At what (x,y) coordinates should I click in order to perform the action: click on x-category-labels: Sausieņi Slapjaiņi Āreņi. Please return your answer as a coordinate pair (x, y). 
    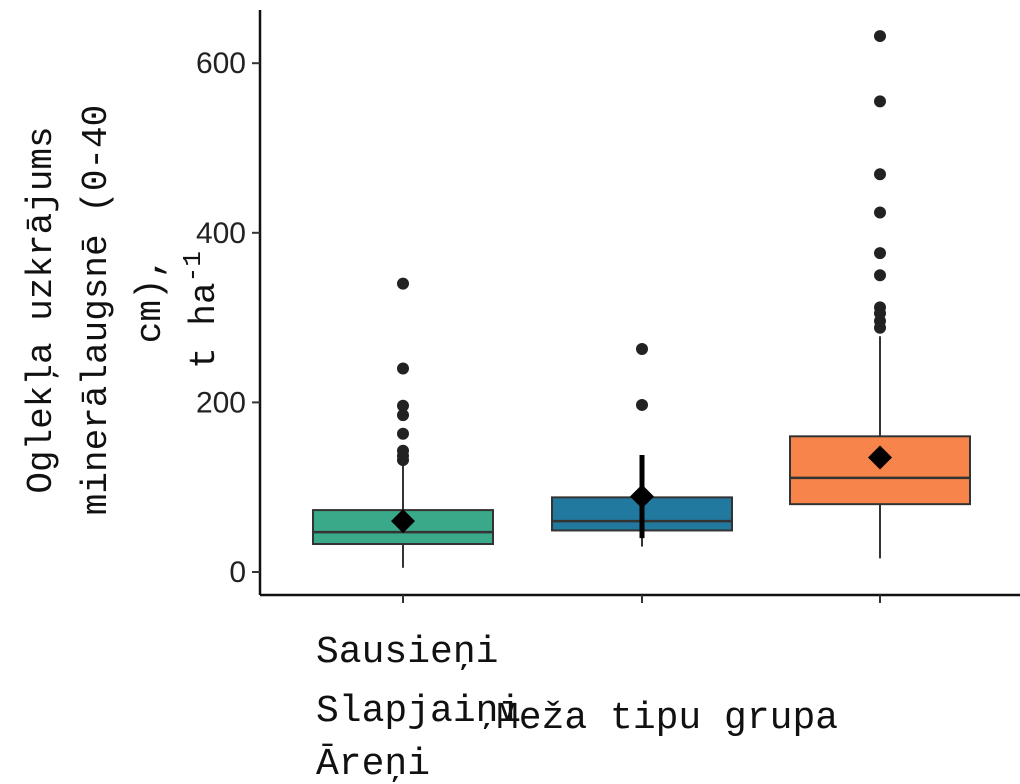
    Looking at the image, I should click on (418, 707).